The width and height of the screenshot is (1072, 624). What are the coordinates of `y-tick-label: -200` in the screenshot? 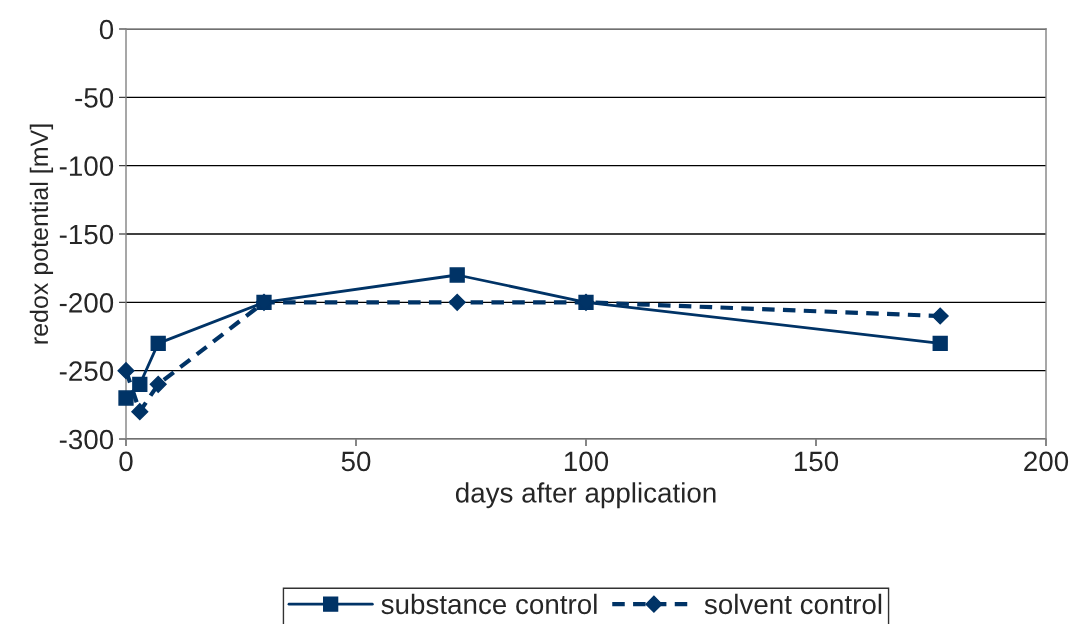 It's located at (86, 303).